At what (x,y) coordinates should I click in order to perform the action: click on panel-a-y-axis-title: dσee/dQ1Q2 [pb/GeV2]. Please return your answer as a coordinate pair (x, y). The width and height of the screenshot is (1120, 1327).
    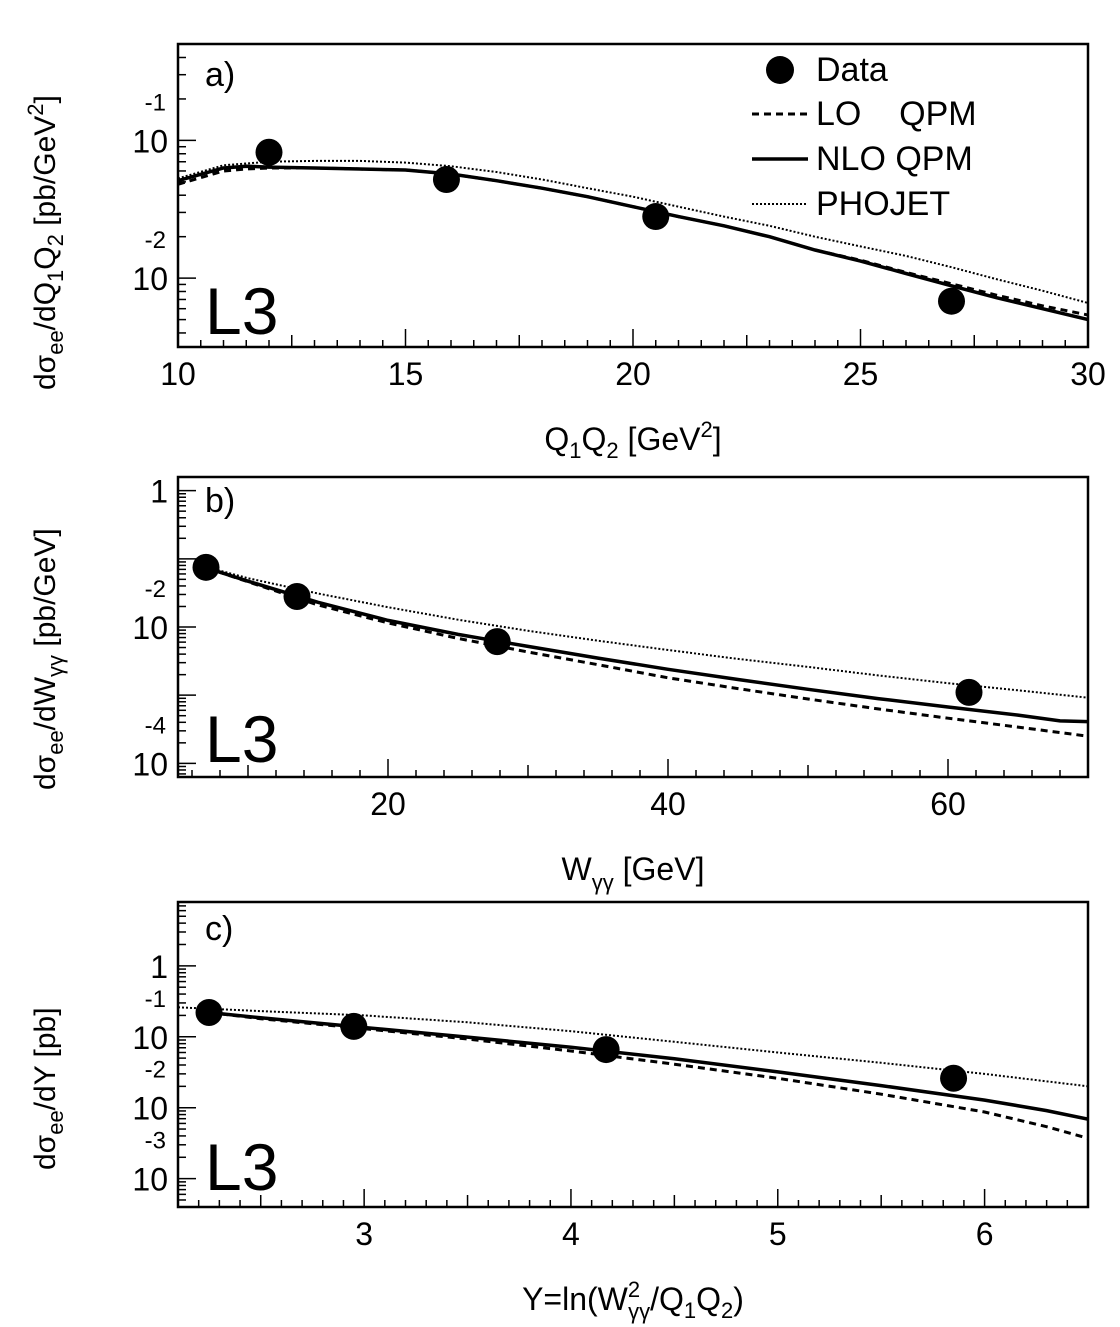
    Looking at the image, I should click on (45, 242).